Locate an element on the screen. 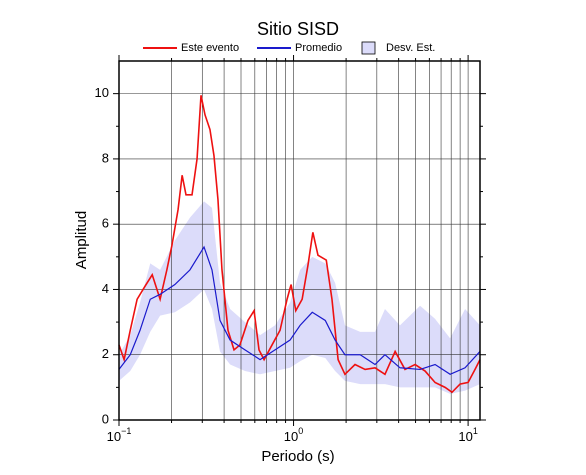  y-axis-label: Amplitud is located at coordinates (81, 240).